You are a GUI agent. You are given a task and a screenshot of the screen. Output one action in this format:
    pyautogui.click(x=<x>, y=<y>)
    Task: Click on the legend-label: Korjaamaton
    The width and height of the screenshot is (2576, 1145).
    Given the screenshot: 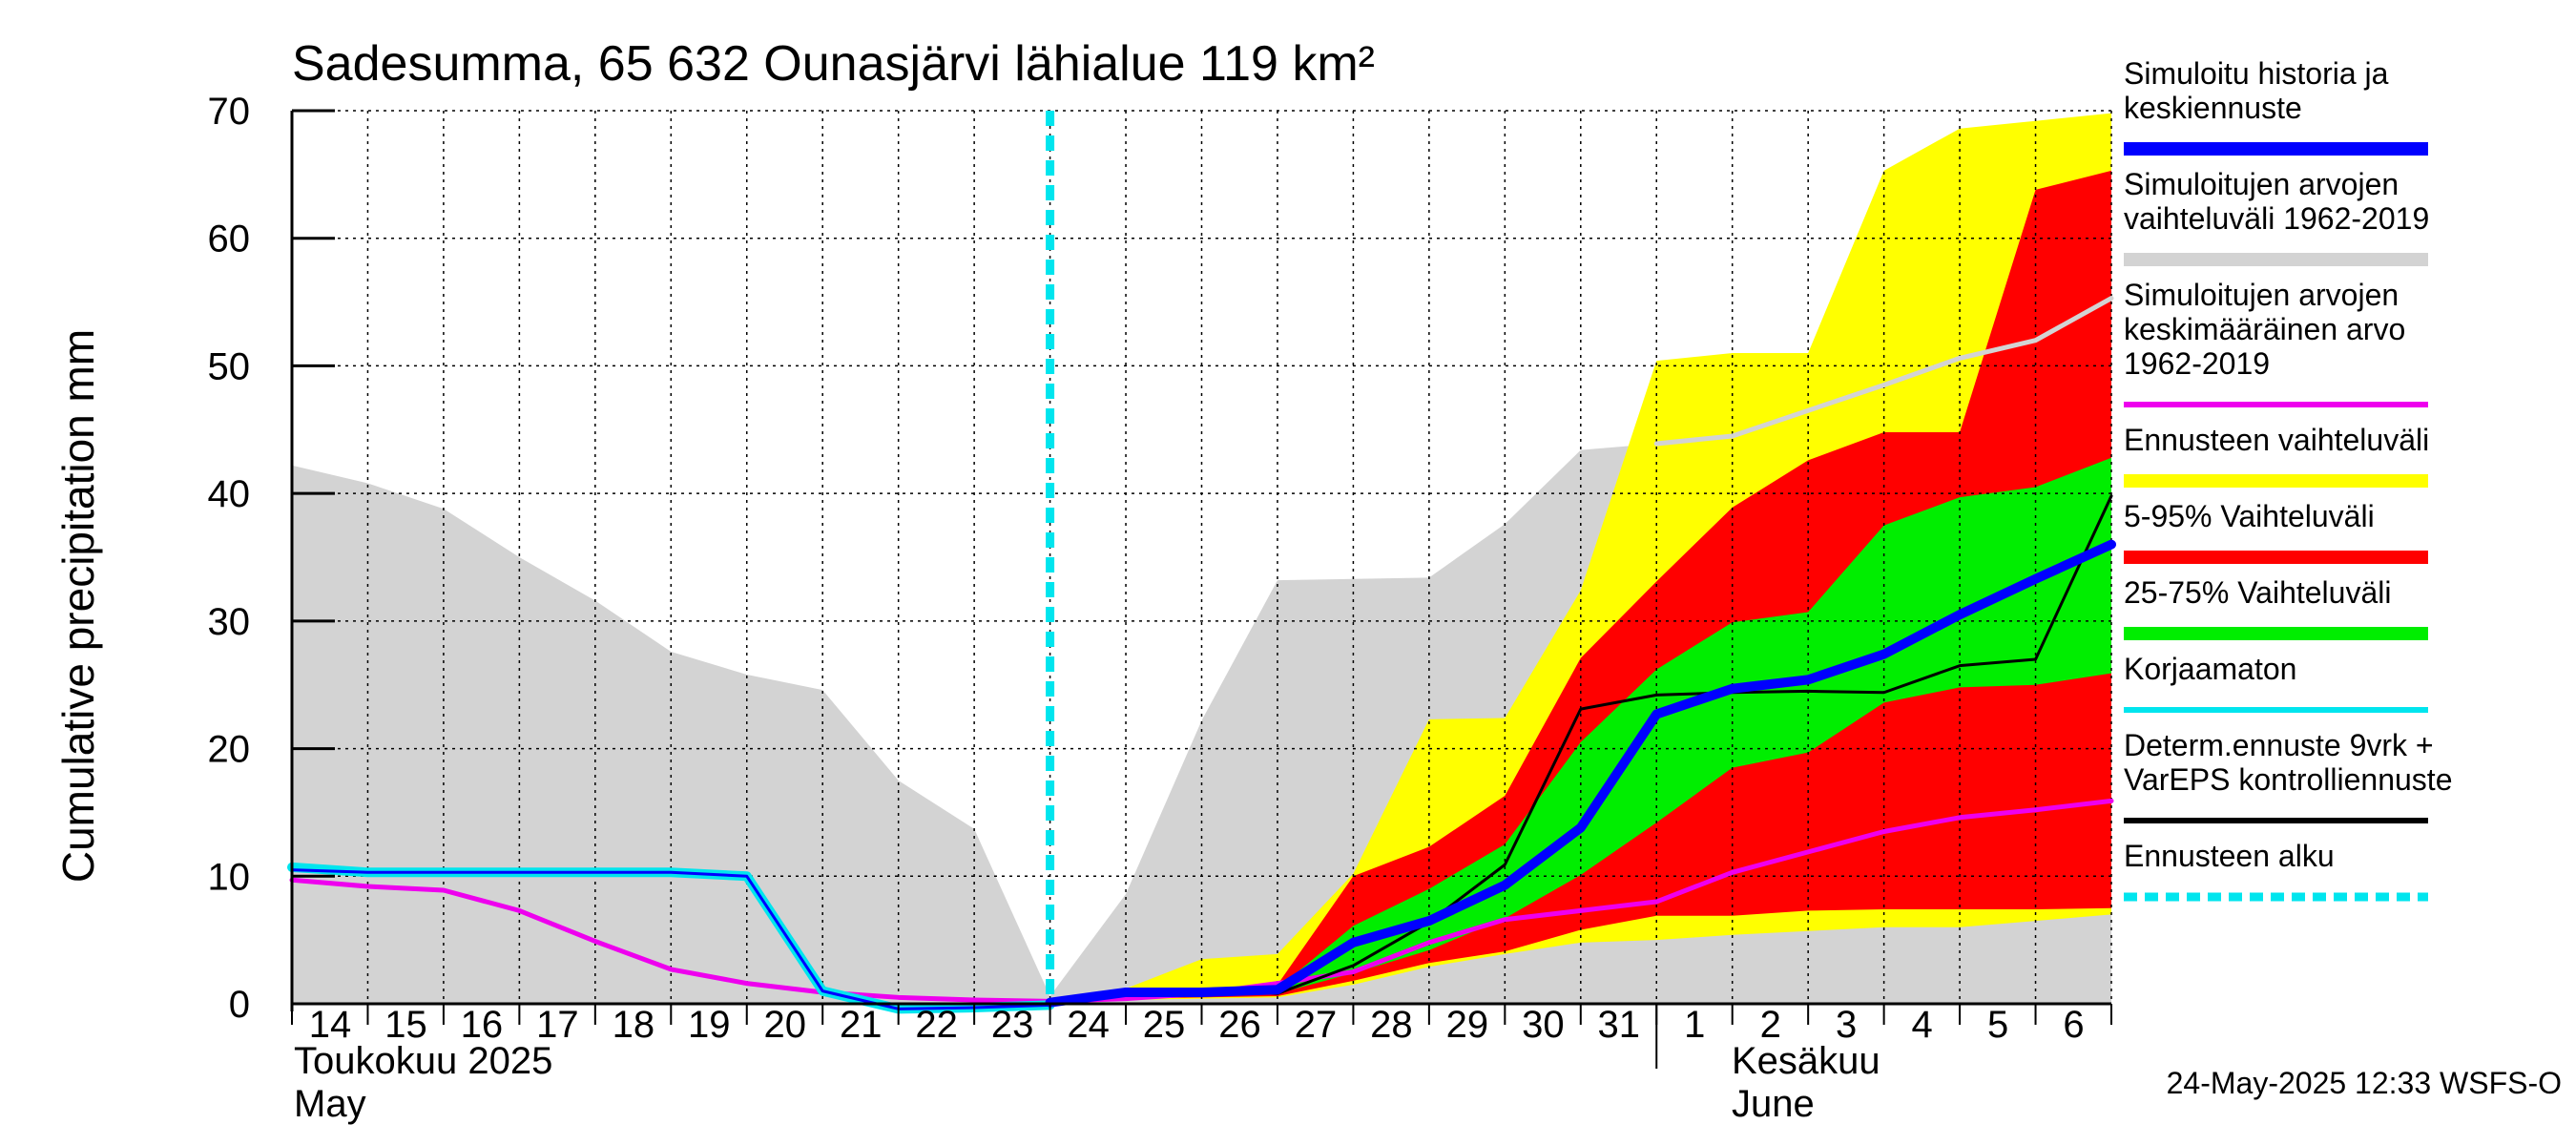 What is the action you would take?
    pyautogui.click(x=2210, y=669)
    